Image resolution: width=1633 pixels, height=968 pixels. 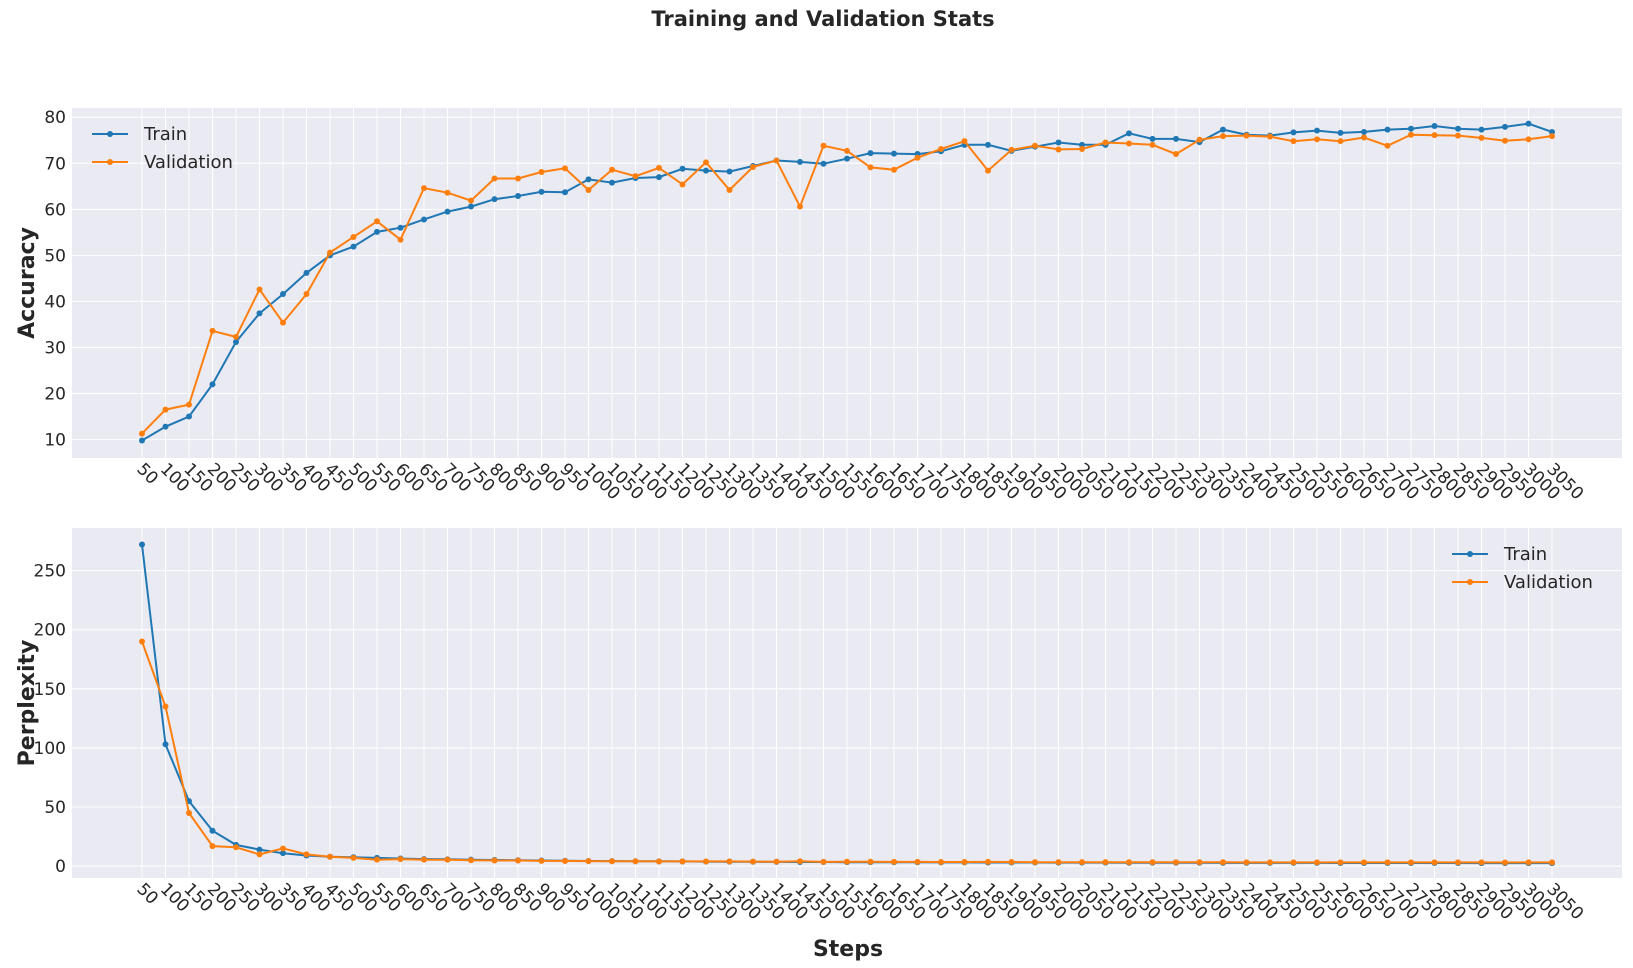 What do you see at coordinates (55, 348) in the screenshot?
I see `y-tick-label: 30` at bounding box center [55, 348].